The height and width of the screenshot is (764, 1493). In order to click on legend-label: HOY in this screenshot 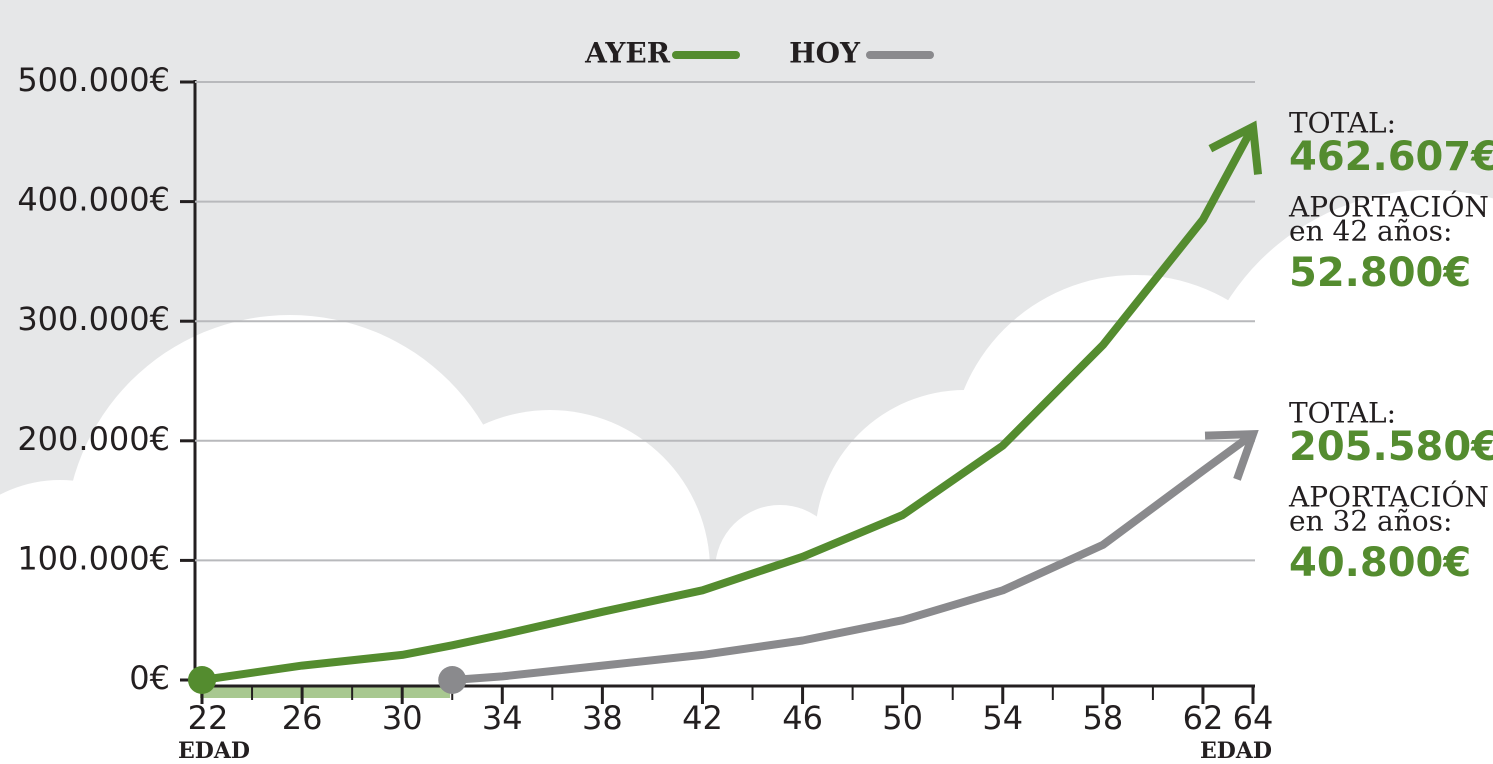, I will do `click(825, 53)`.